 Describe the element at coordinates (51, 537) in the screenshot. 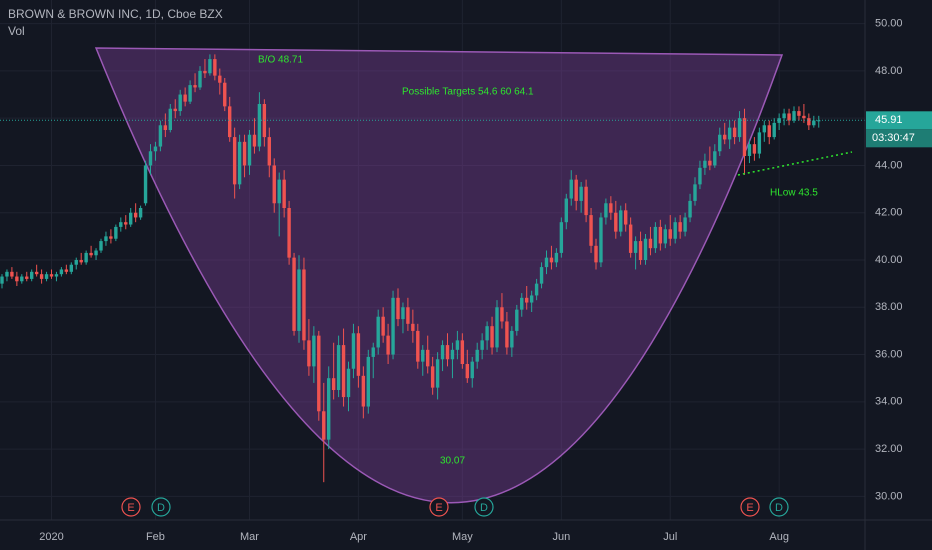

I see `x-tick-label: 2020` at that location.